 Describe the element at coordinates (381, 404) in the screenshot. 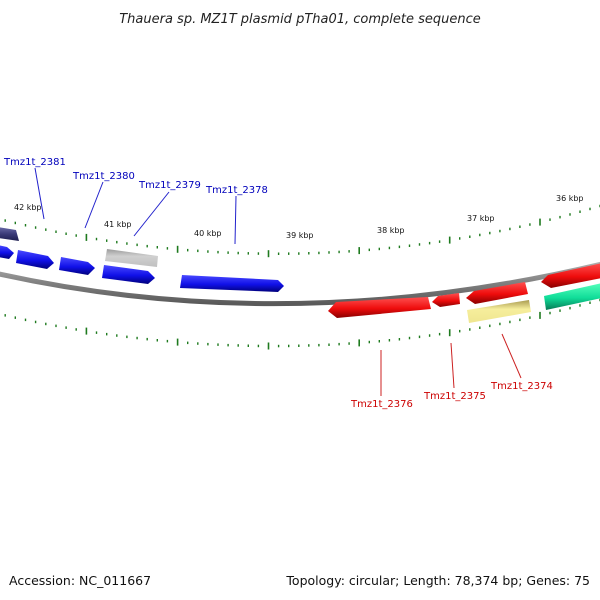

I see `gene-label-2376: Tmz1t_2376` at that location.